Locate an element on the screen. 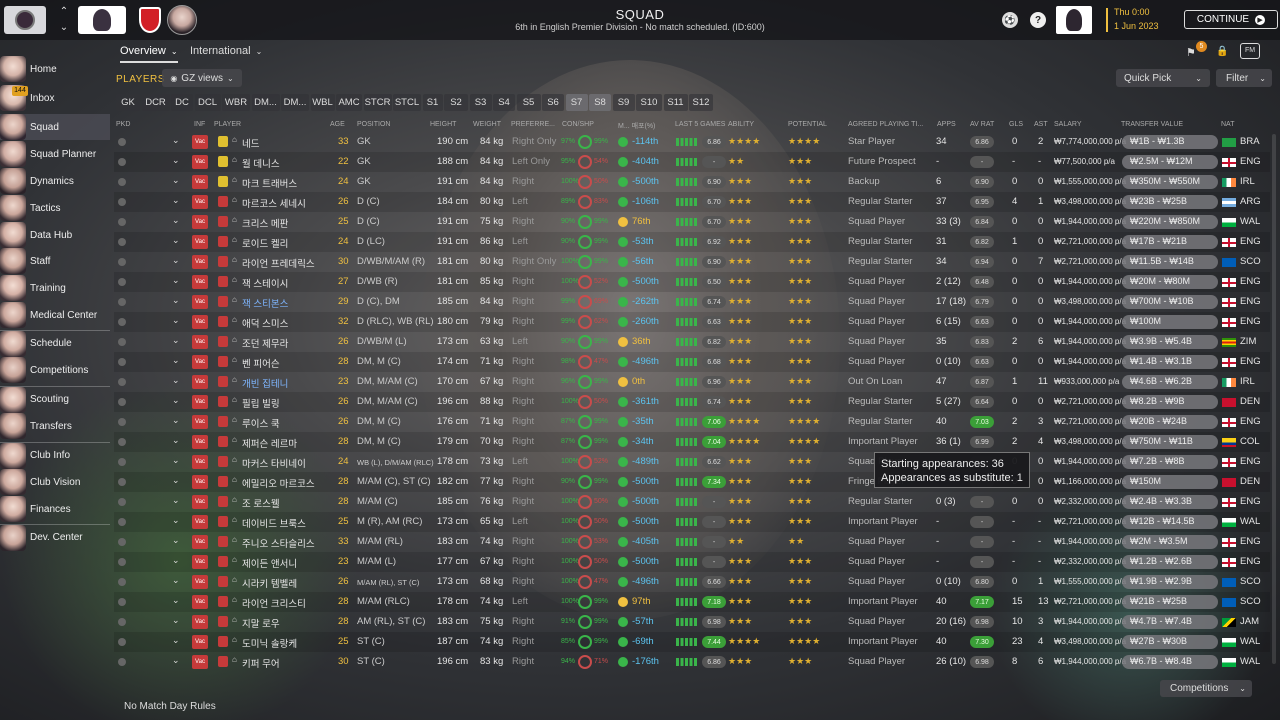 Image resolution: width=1280 pixels, height=720 pixels. player-name: 주니오 스타슬리스 is located at coordinates (278, 544).